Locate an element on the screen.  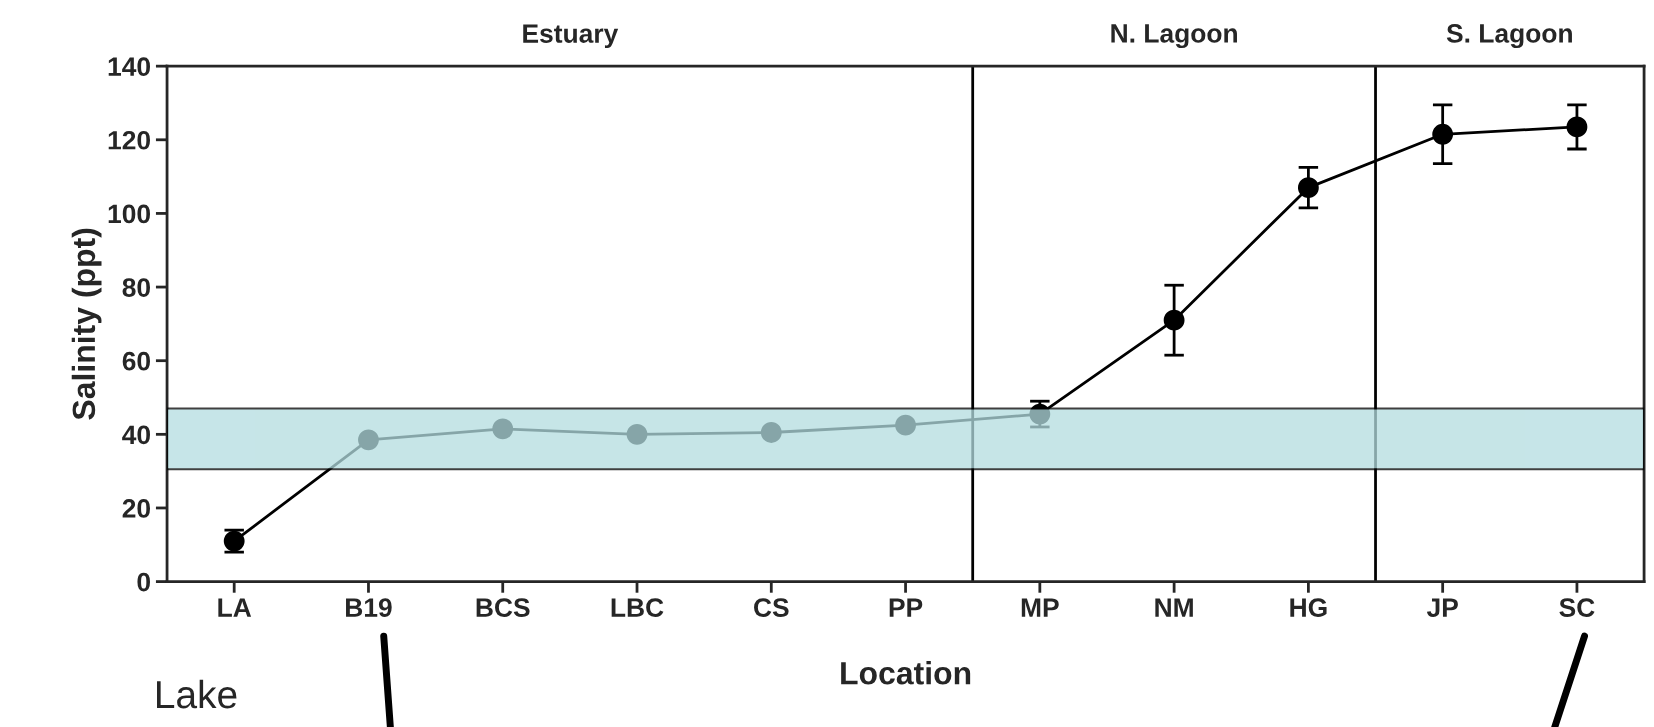
x-axis-title: Location is located at coordinates (906, 673).